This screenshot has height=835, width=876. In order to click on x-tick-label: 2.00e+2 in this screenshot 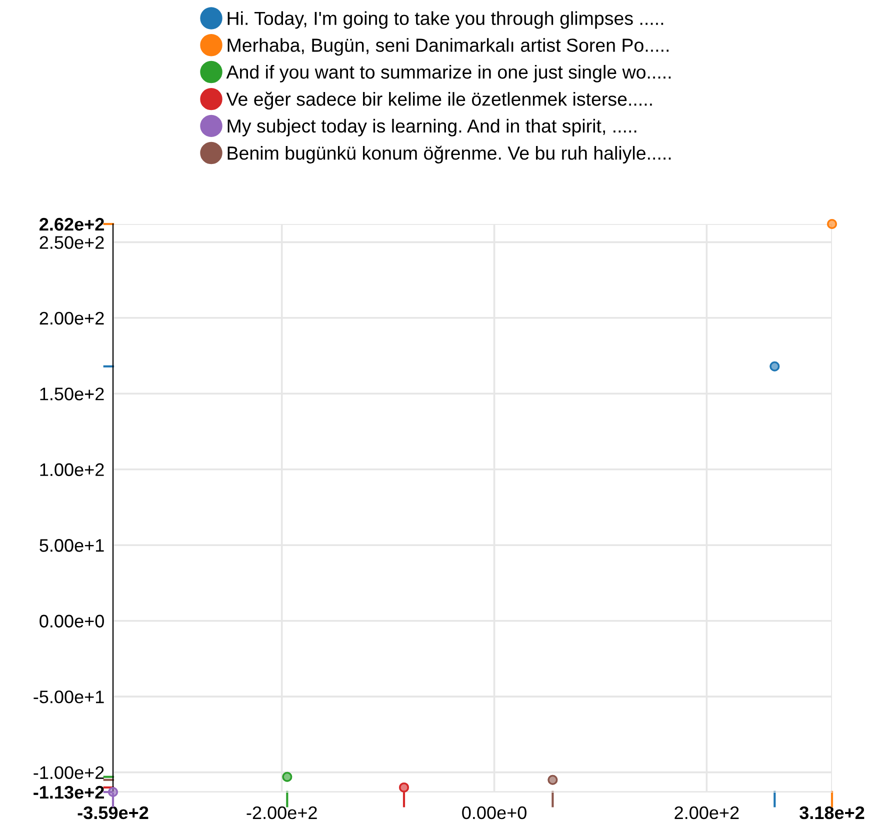, I will do `click(706, 813)`.